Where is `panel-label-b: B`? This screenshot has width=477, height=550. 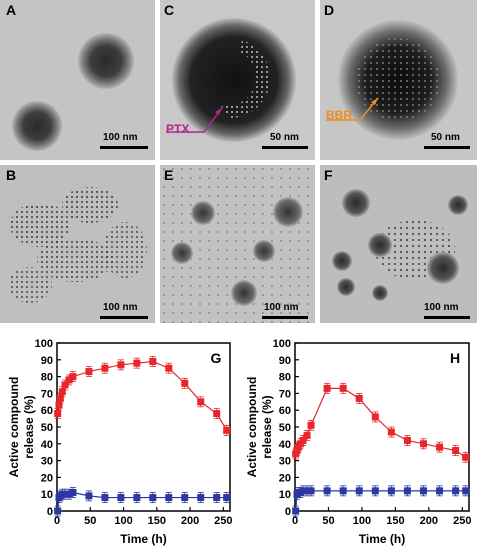 panel-label-b: B is located at coordinates (11, 175).